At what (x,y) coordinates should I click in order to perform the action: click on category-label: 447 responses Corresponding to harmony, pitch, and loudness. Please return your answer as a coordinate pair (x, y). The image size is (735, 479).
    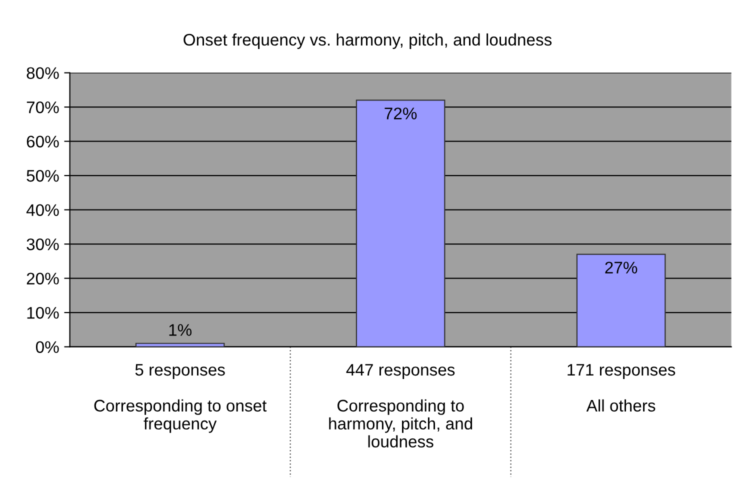
    Looking at the image, I should click on (400, 406).